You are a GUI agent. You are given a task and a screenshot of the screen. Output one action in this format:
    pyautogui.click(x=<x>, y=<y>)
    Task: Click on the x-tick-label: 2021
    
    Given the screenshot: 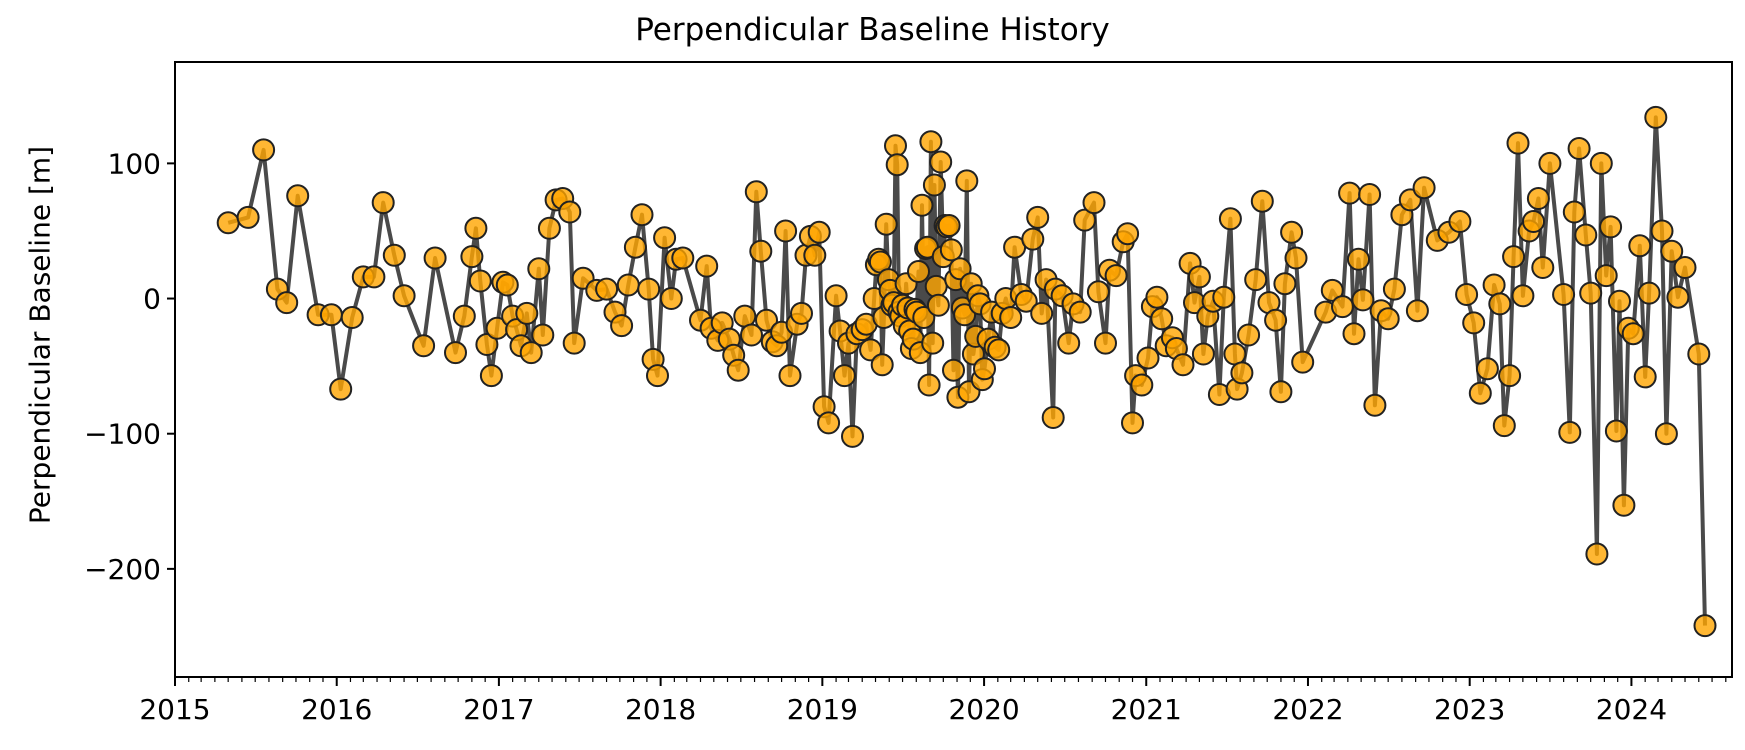 What is the action you would take?
    pyautogui.click(x=1146, y=709)
    